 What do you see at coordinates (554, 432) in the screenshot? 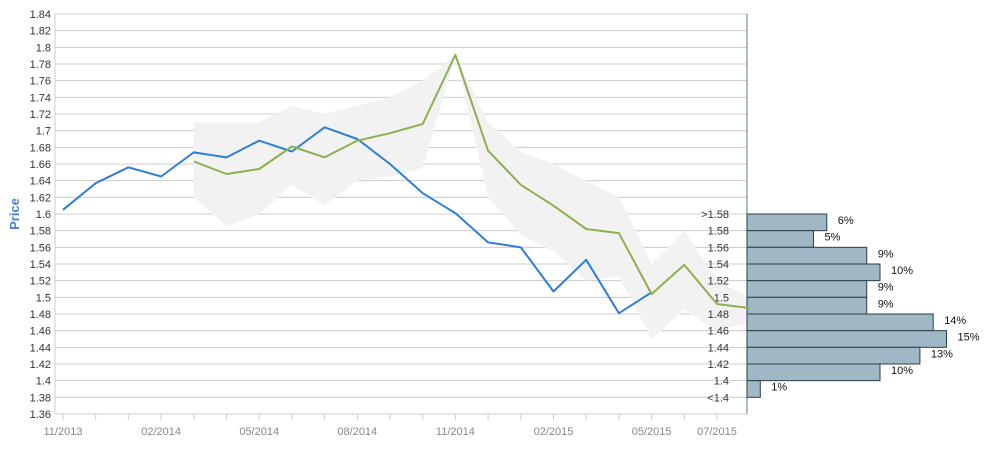
I see `x-tick-label: 02/2015` at bounding box center [554, 432].